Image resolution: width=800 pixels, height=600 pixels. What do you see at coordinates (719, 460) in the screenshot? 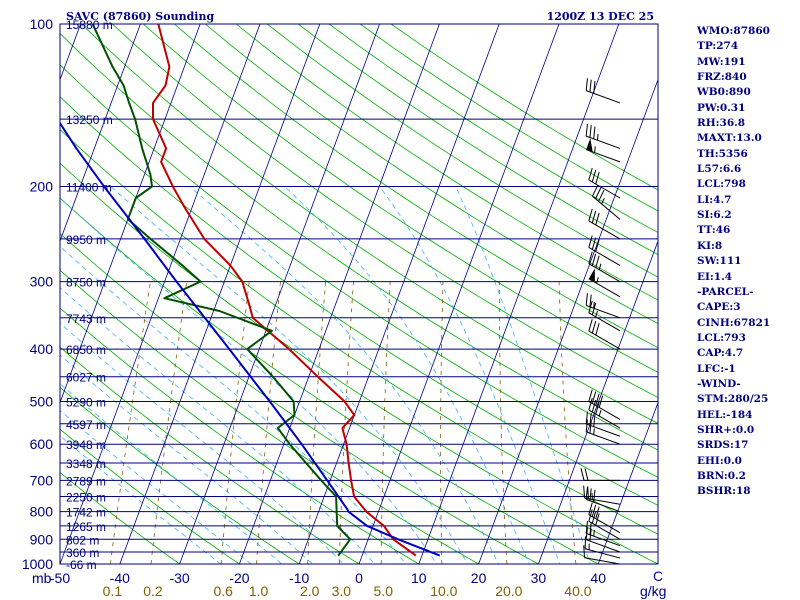
I see `index-item: EHI:0.0` at bounding box center [719, 460].